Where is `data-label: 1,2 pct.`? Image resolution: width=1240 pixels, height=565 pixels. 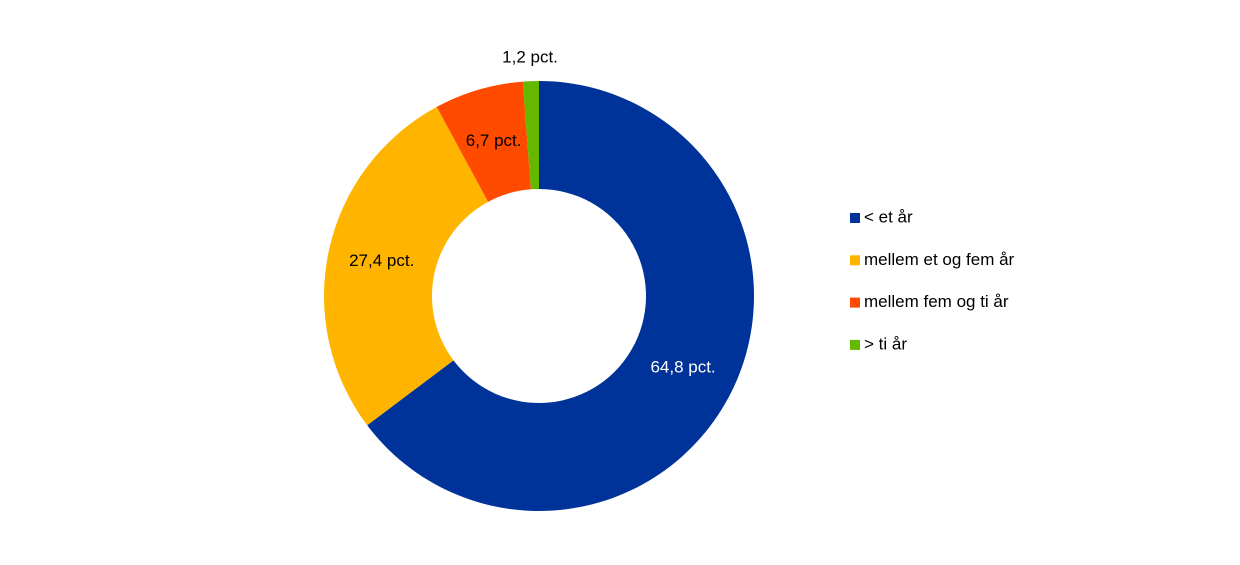
data-label: 1,2 pct. is located at coordinates (530, 57).